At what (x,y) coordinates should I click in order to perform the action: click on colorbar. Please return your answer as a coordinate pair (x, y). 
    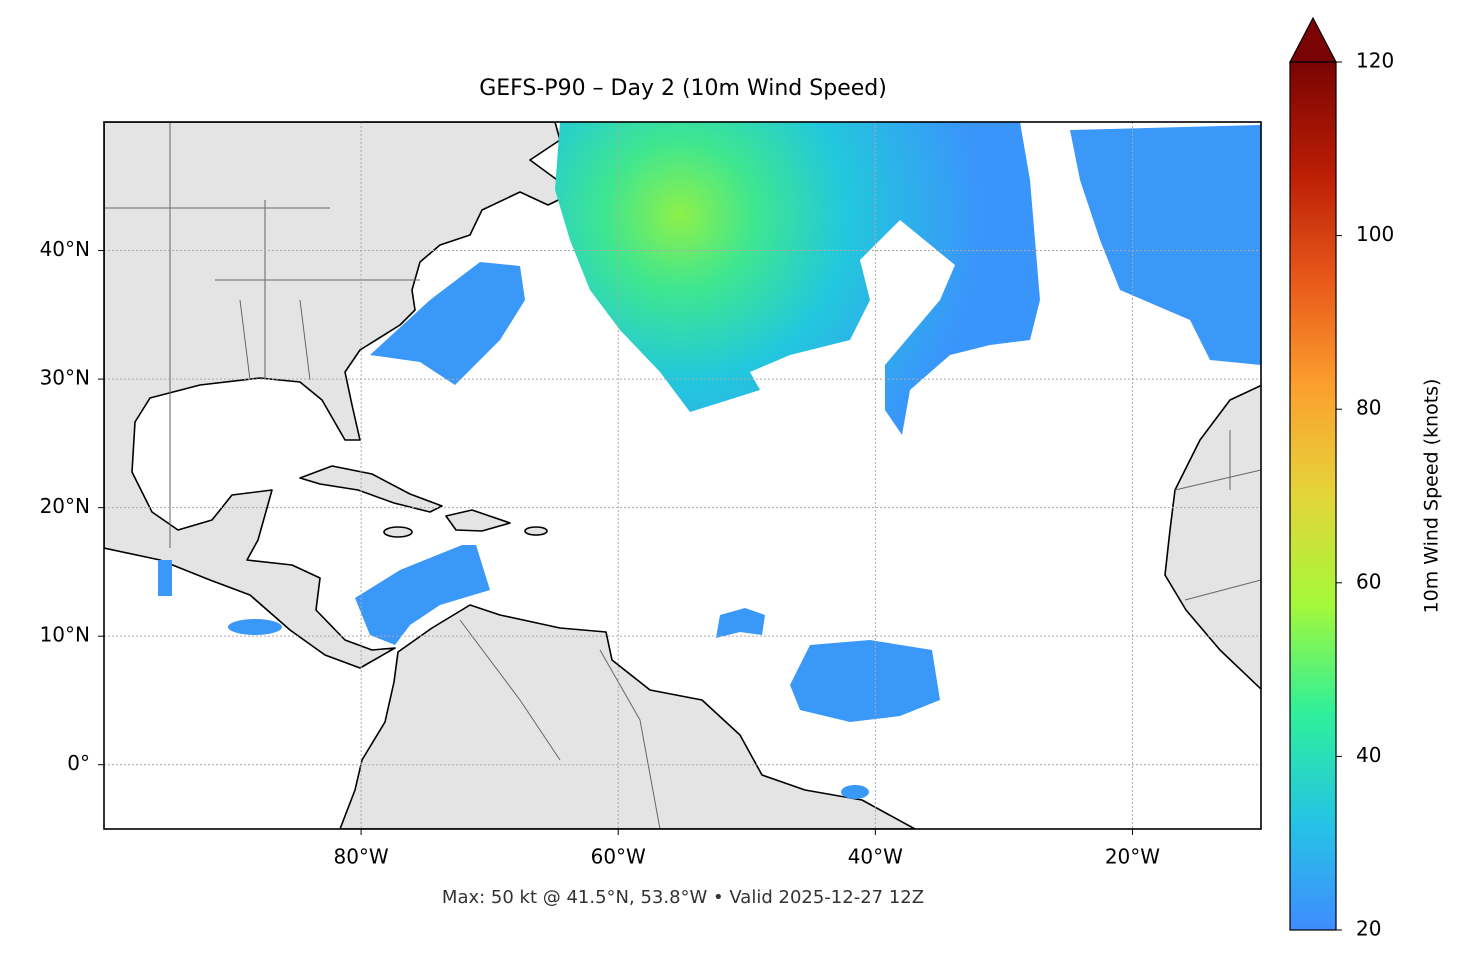
    Looking at the image, I should click on (1313, 496).